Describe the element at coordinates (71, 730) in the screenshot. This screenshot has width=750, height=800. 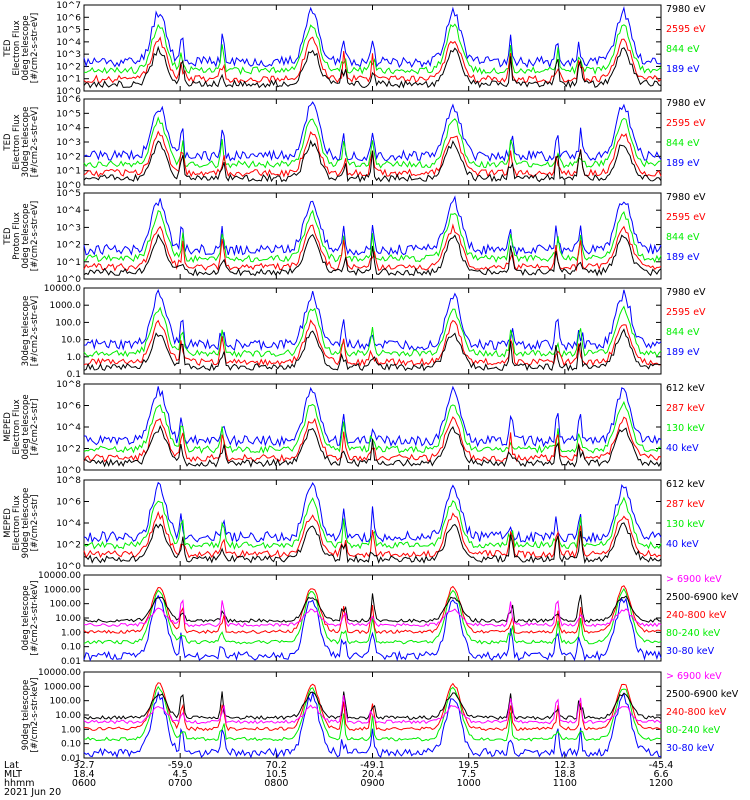
I see `y-tick-label: 1.00` at that location.